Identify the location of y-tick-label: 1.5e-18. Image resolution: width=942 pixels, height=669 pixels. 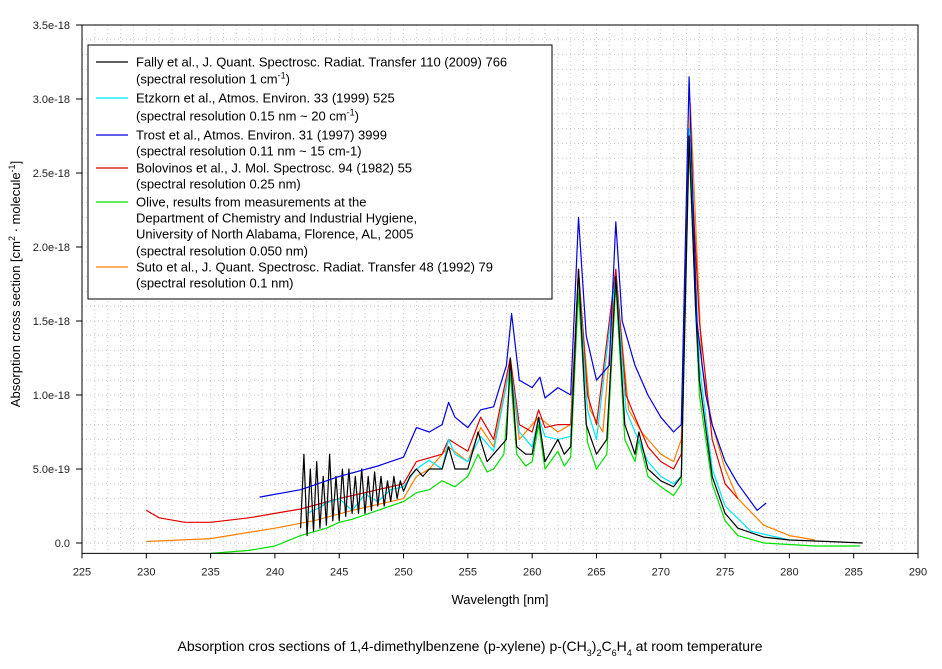
(51, 322).